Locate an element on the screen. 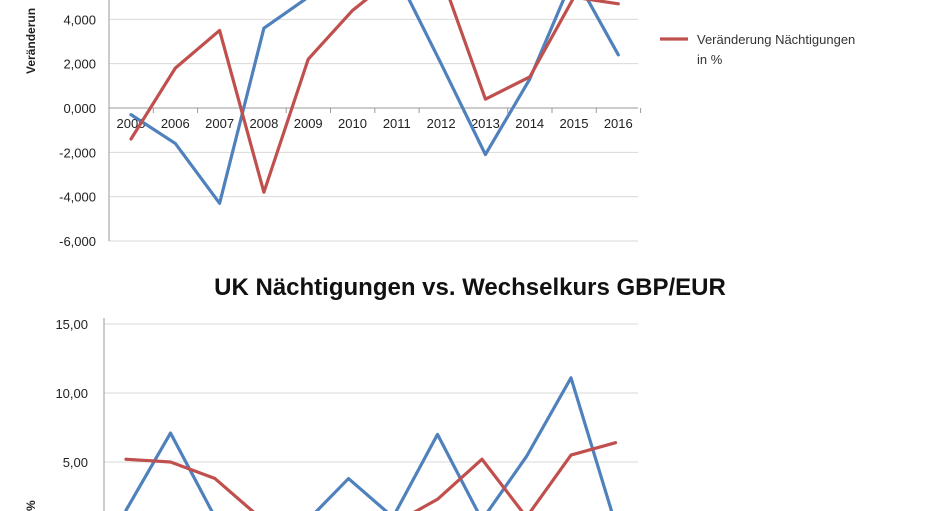 The height and width of the screenshot is (511, 950). y-tick-label: 2,000 is located at coordinates (79, 64).